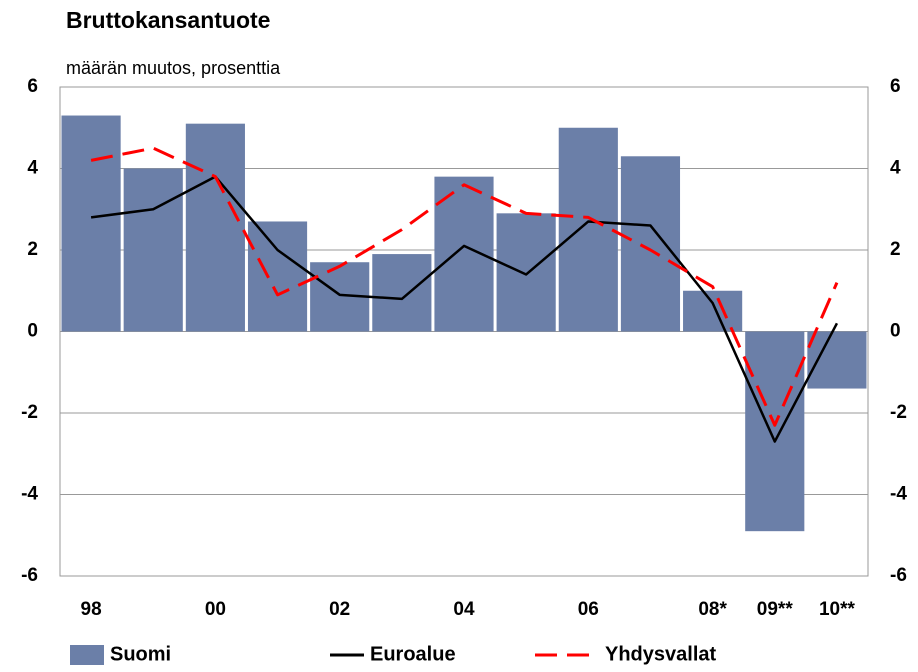  What do you see at coordinates (29, 494) in the screenshot?
I see `y-tick-label: -4` at bounding box center [29, 494].